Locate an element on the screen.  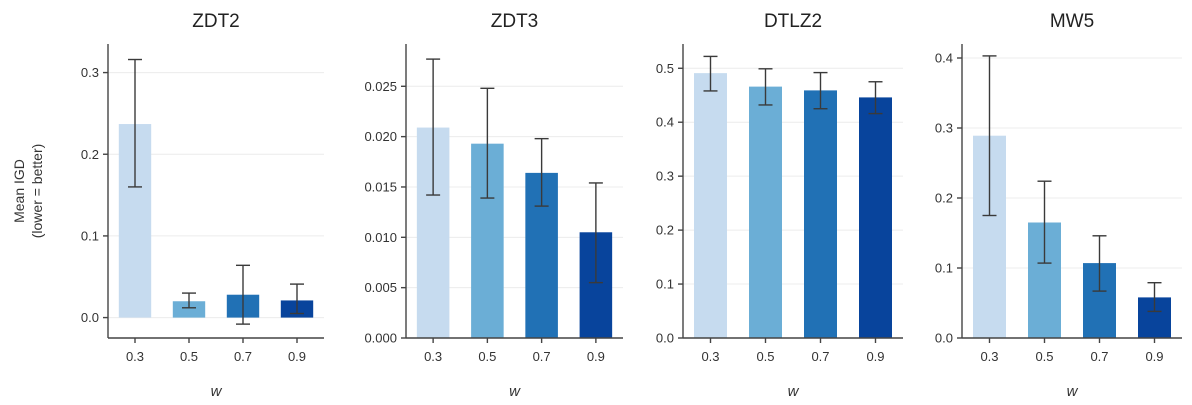
error-bar-zdt2-w0.5 is located at coordinates (189, 300).